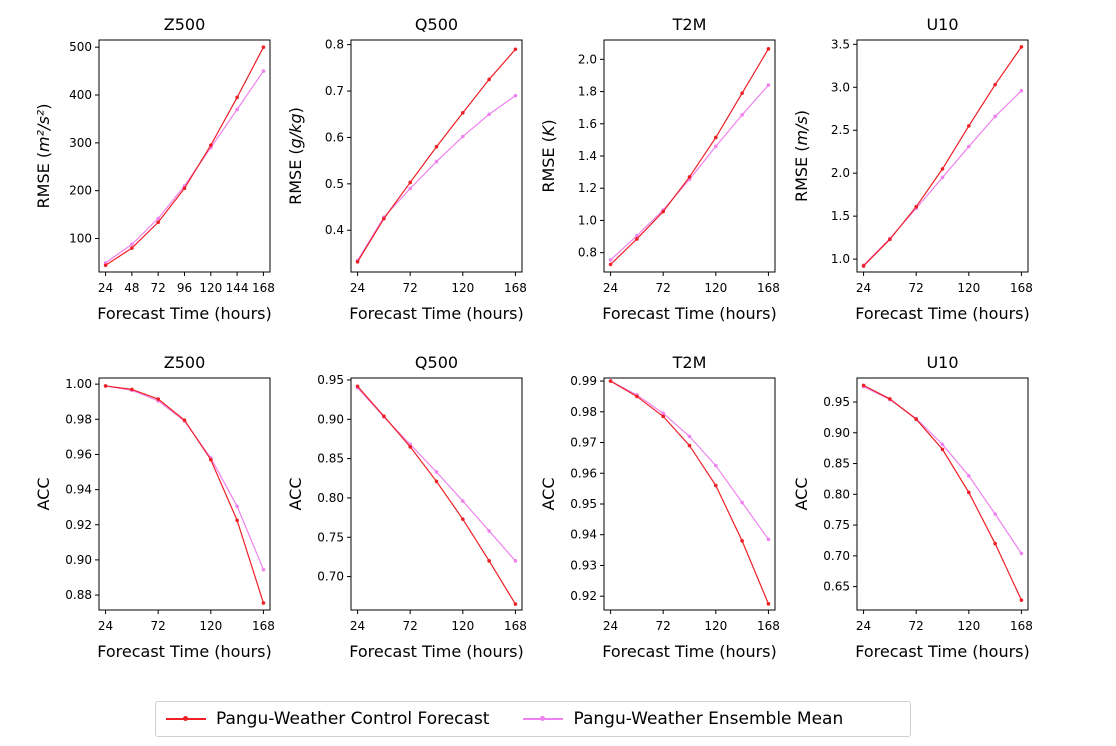  I want to click on series-line-ensemble, so click(184, 477).